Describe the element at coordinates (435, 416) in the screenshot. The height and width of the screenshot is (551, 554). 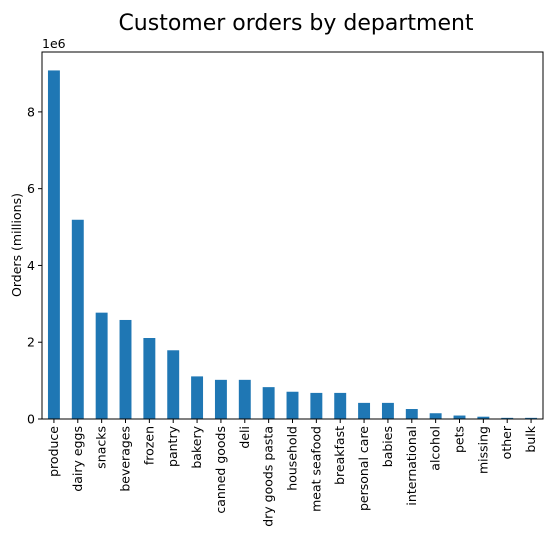
I see `bar-alcohol` at that location.